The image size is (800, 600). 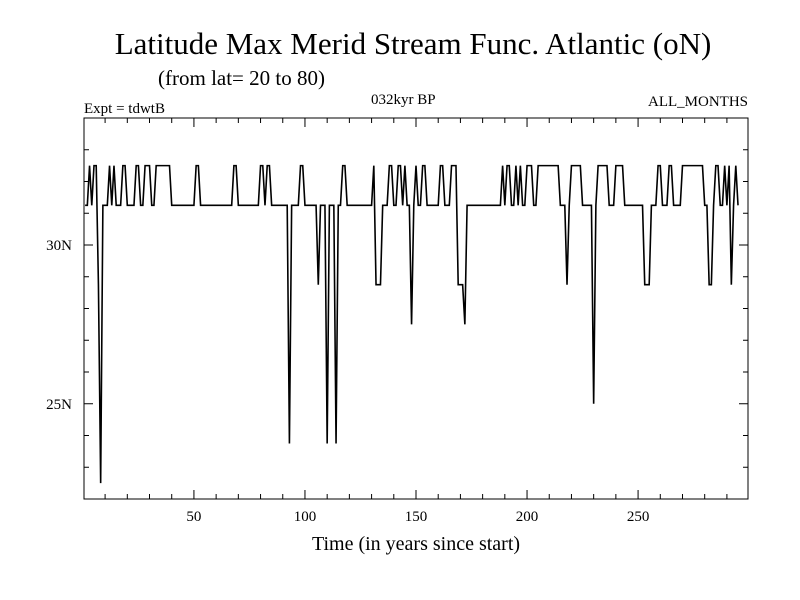 I want to click on time-period-label: 032kyr BP, so click(x=403, y=100).